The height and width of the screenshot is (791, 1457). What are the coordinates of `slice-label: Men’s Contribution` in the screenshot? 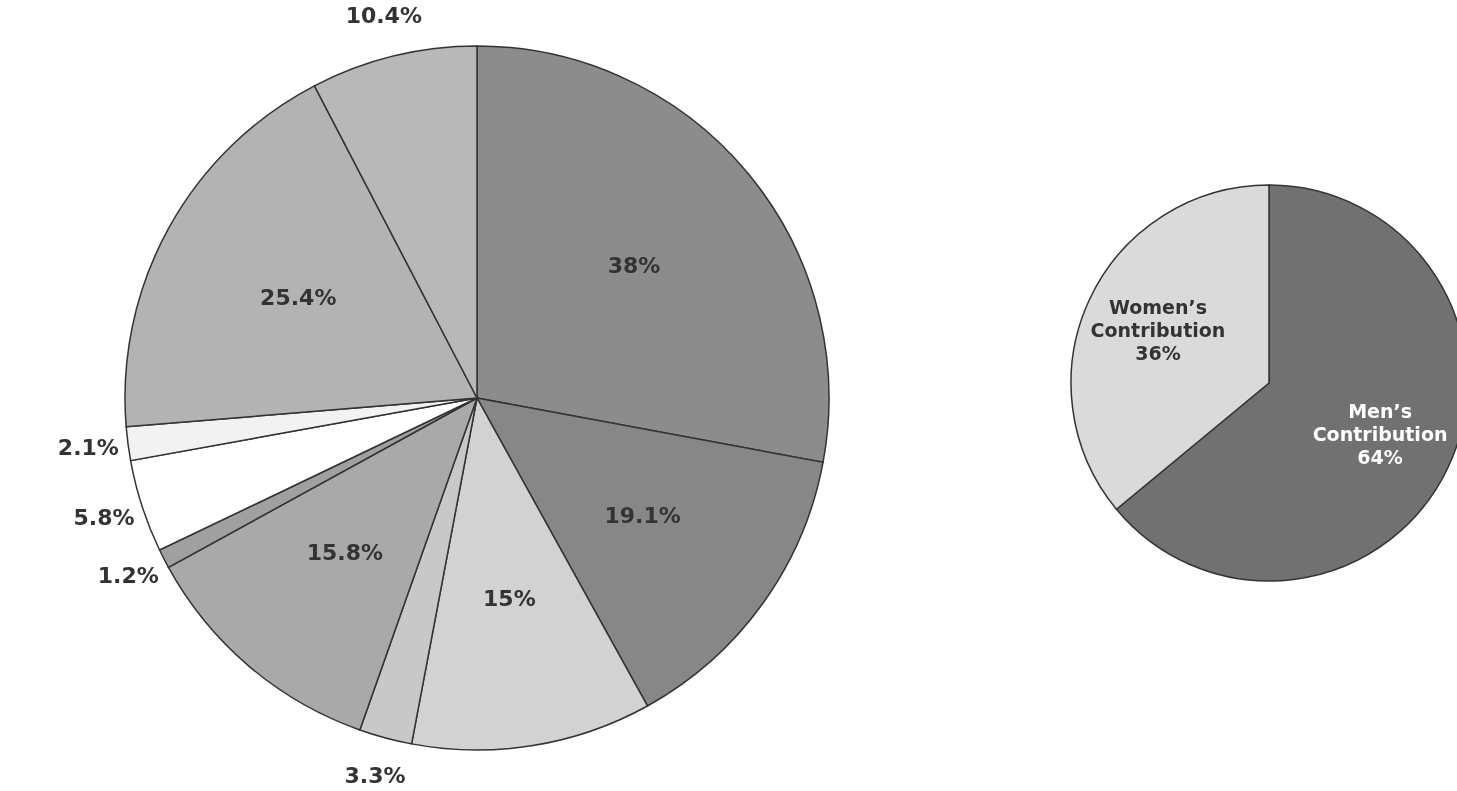 It's located at (1380, 422).